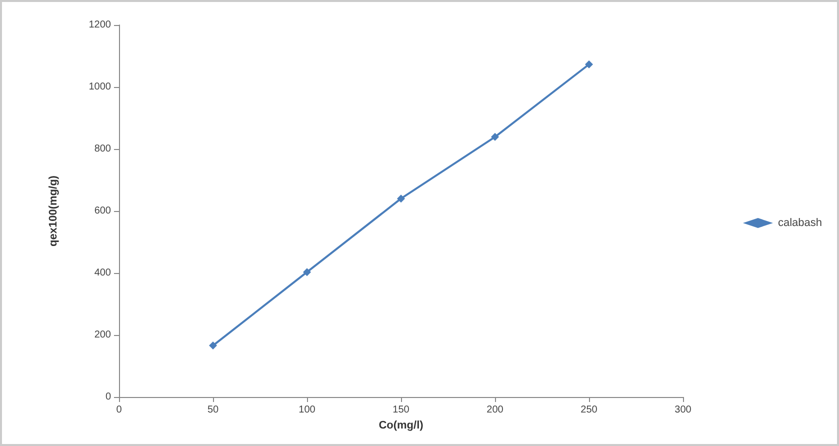  What do you see at coordinates (495, 410) in the screenshot?
I see `x-tick-label: 200` at bounding box center [495, 410].